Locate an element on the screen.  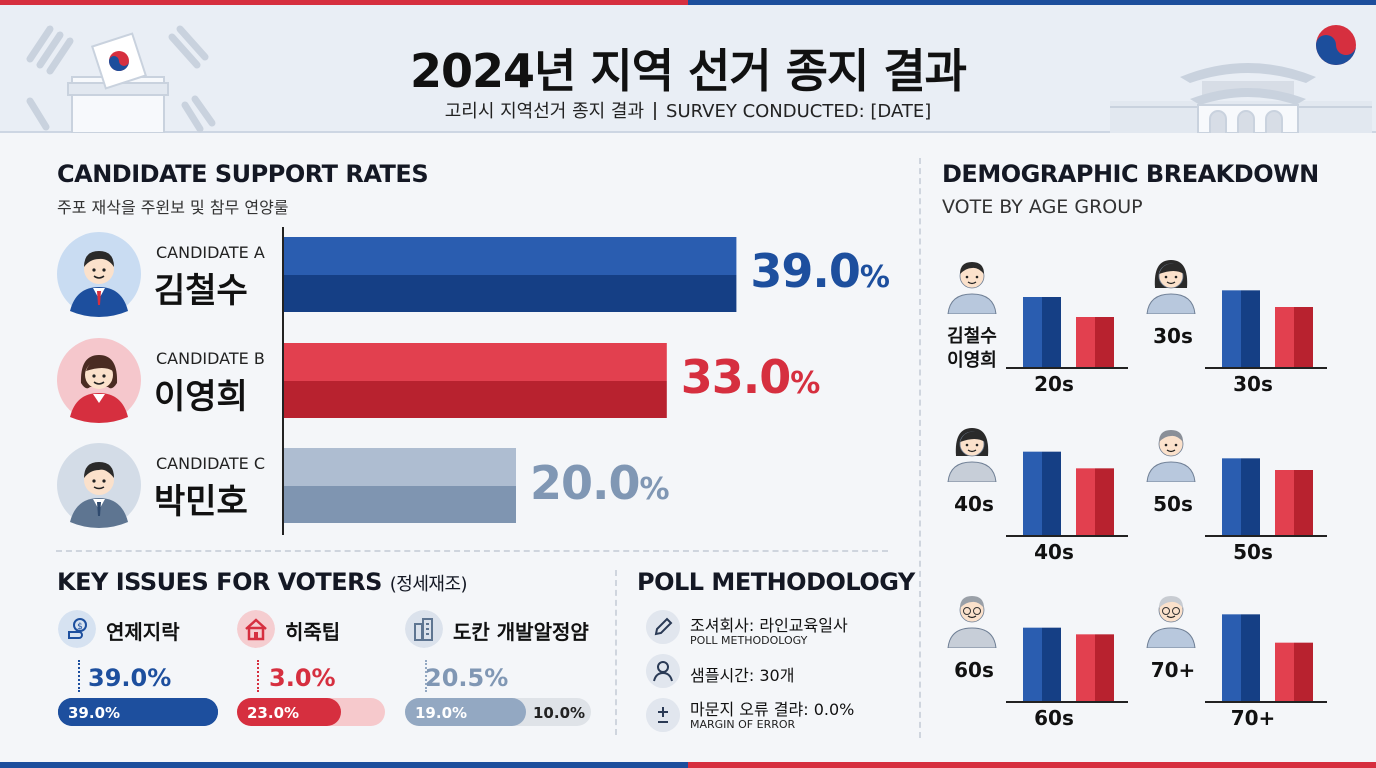
demographic-cell-50s: 50s 50s is located at coordinates (1243, 492).